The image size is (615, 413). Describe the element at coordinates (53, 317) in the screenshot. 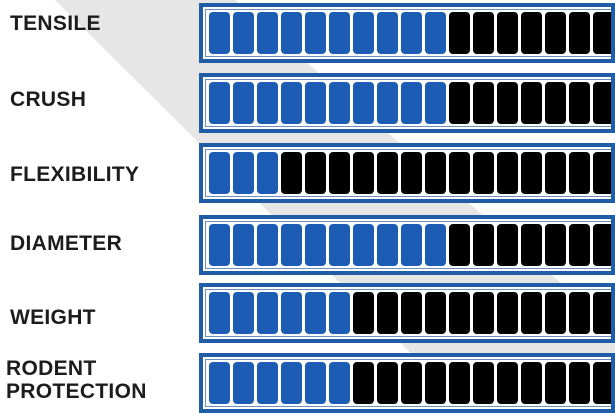

I see `rating-label: WEIGHT` at that location.